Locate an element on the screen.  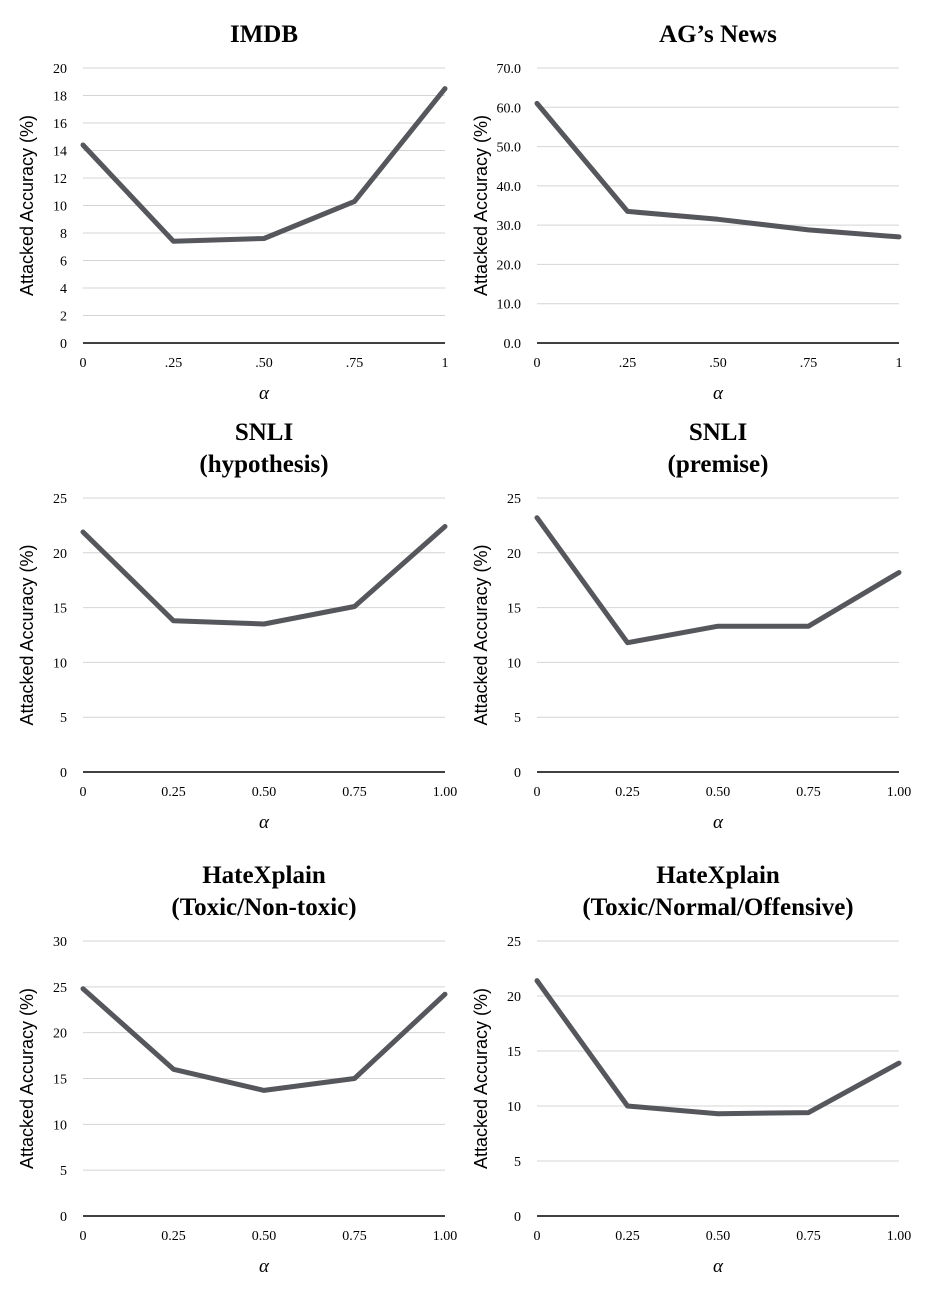
chart-title: (premise) is located at coordinates (718, 464).